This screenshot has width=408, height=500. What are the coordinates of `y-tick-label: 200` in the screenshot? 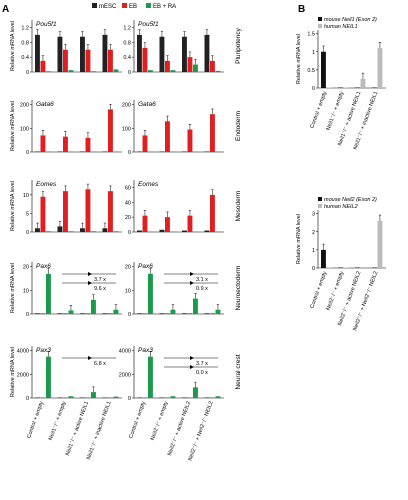 It's located at (126, 106).